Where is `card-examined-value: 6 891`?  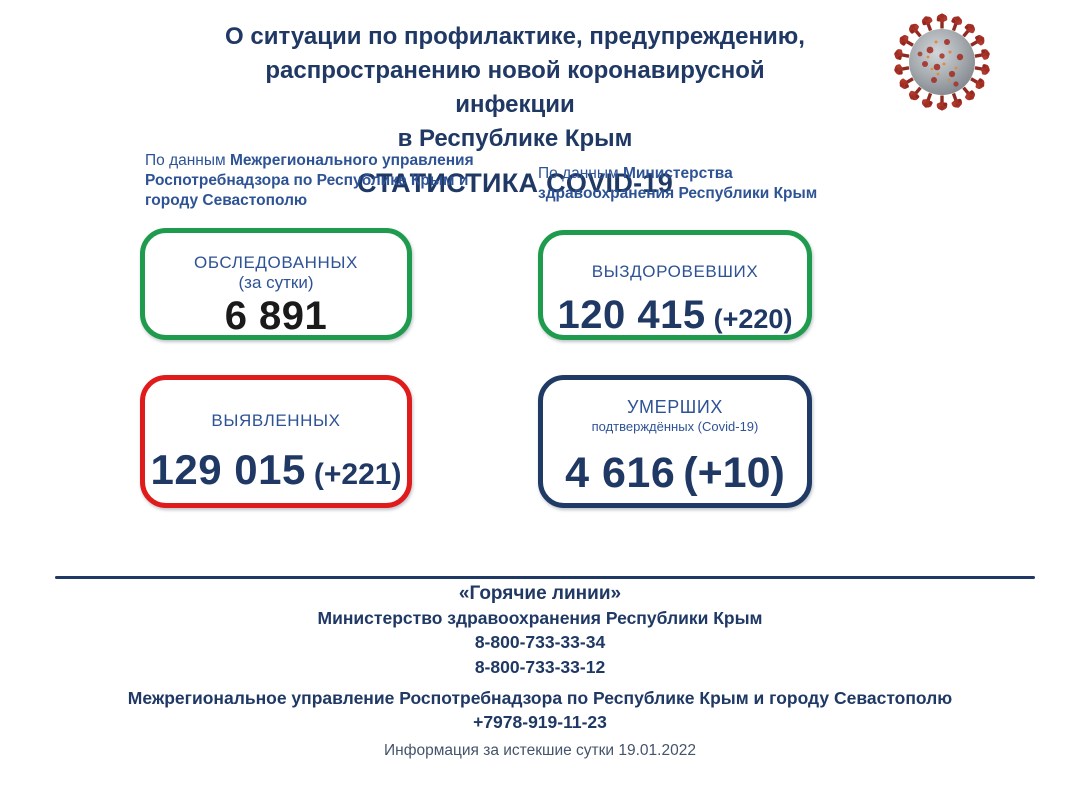 card-examined-value: 6 891 is located at coordinates (276, 316).